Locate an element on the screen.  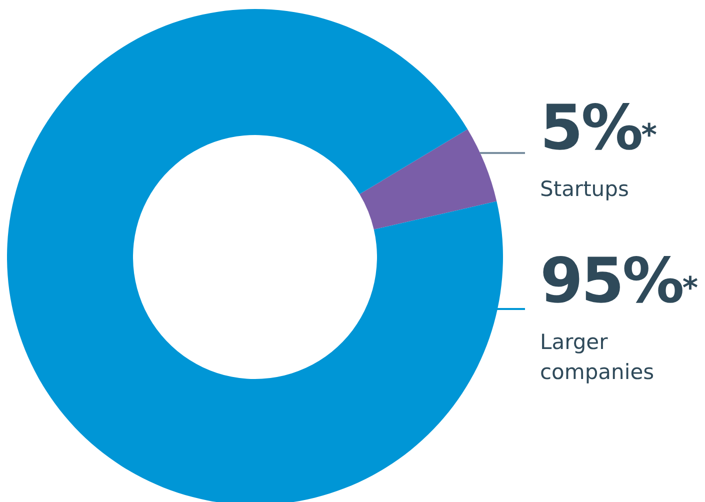
slice-label: Larger companies is located at coordinates (598, 357).